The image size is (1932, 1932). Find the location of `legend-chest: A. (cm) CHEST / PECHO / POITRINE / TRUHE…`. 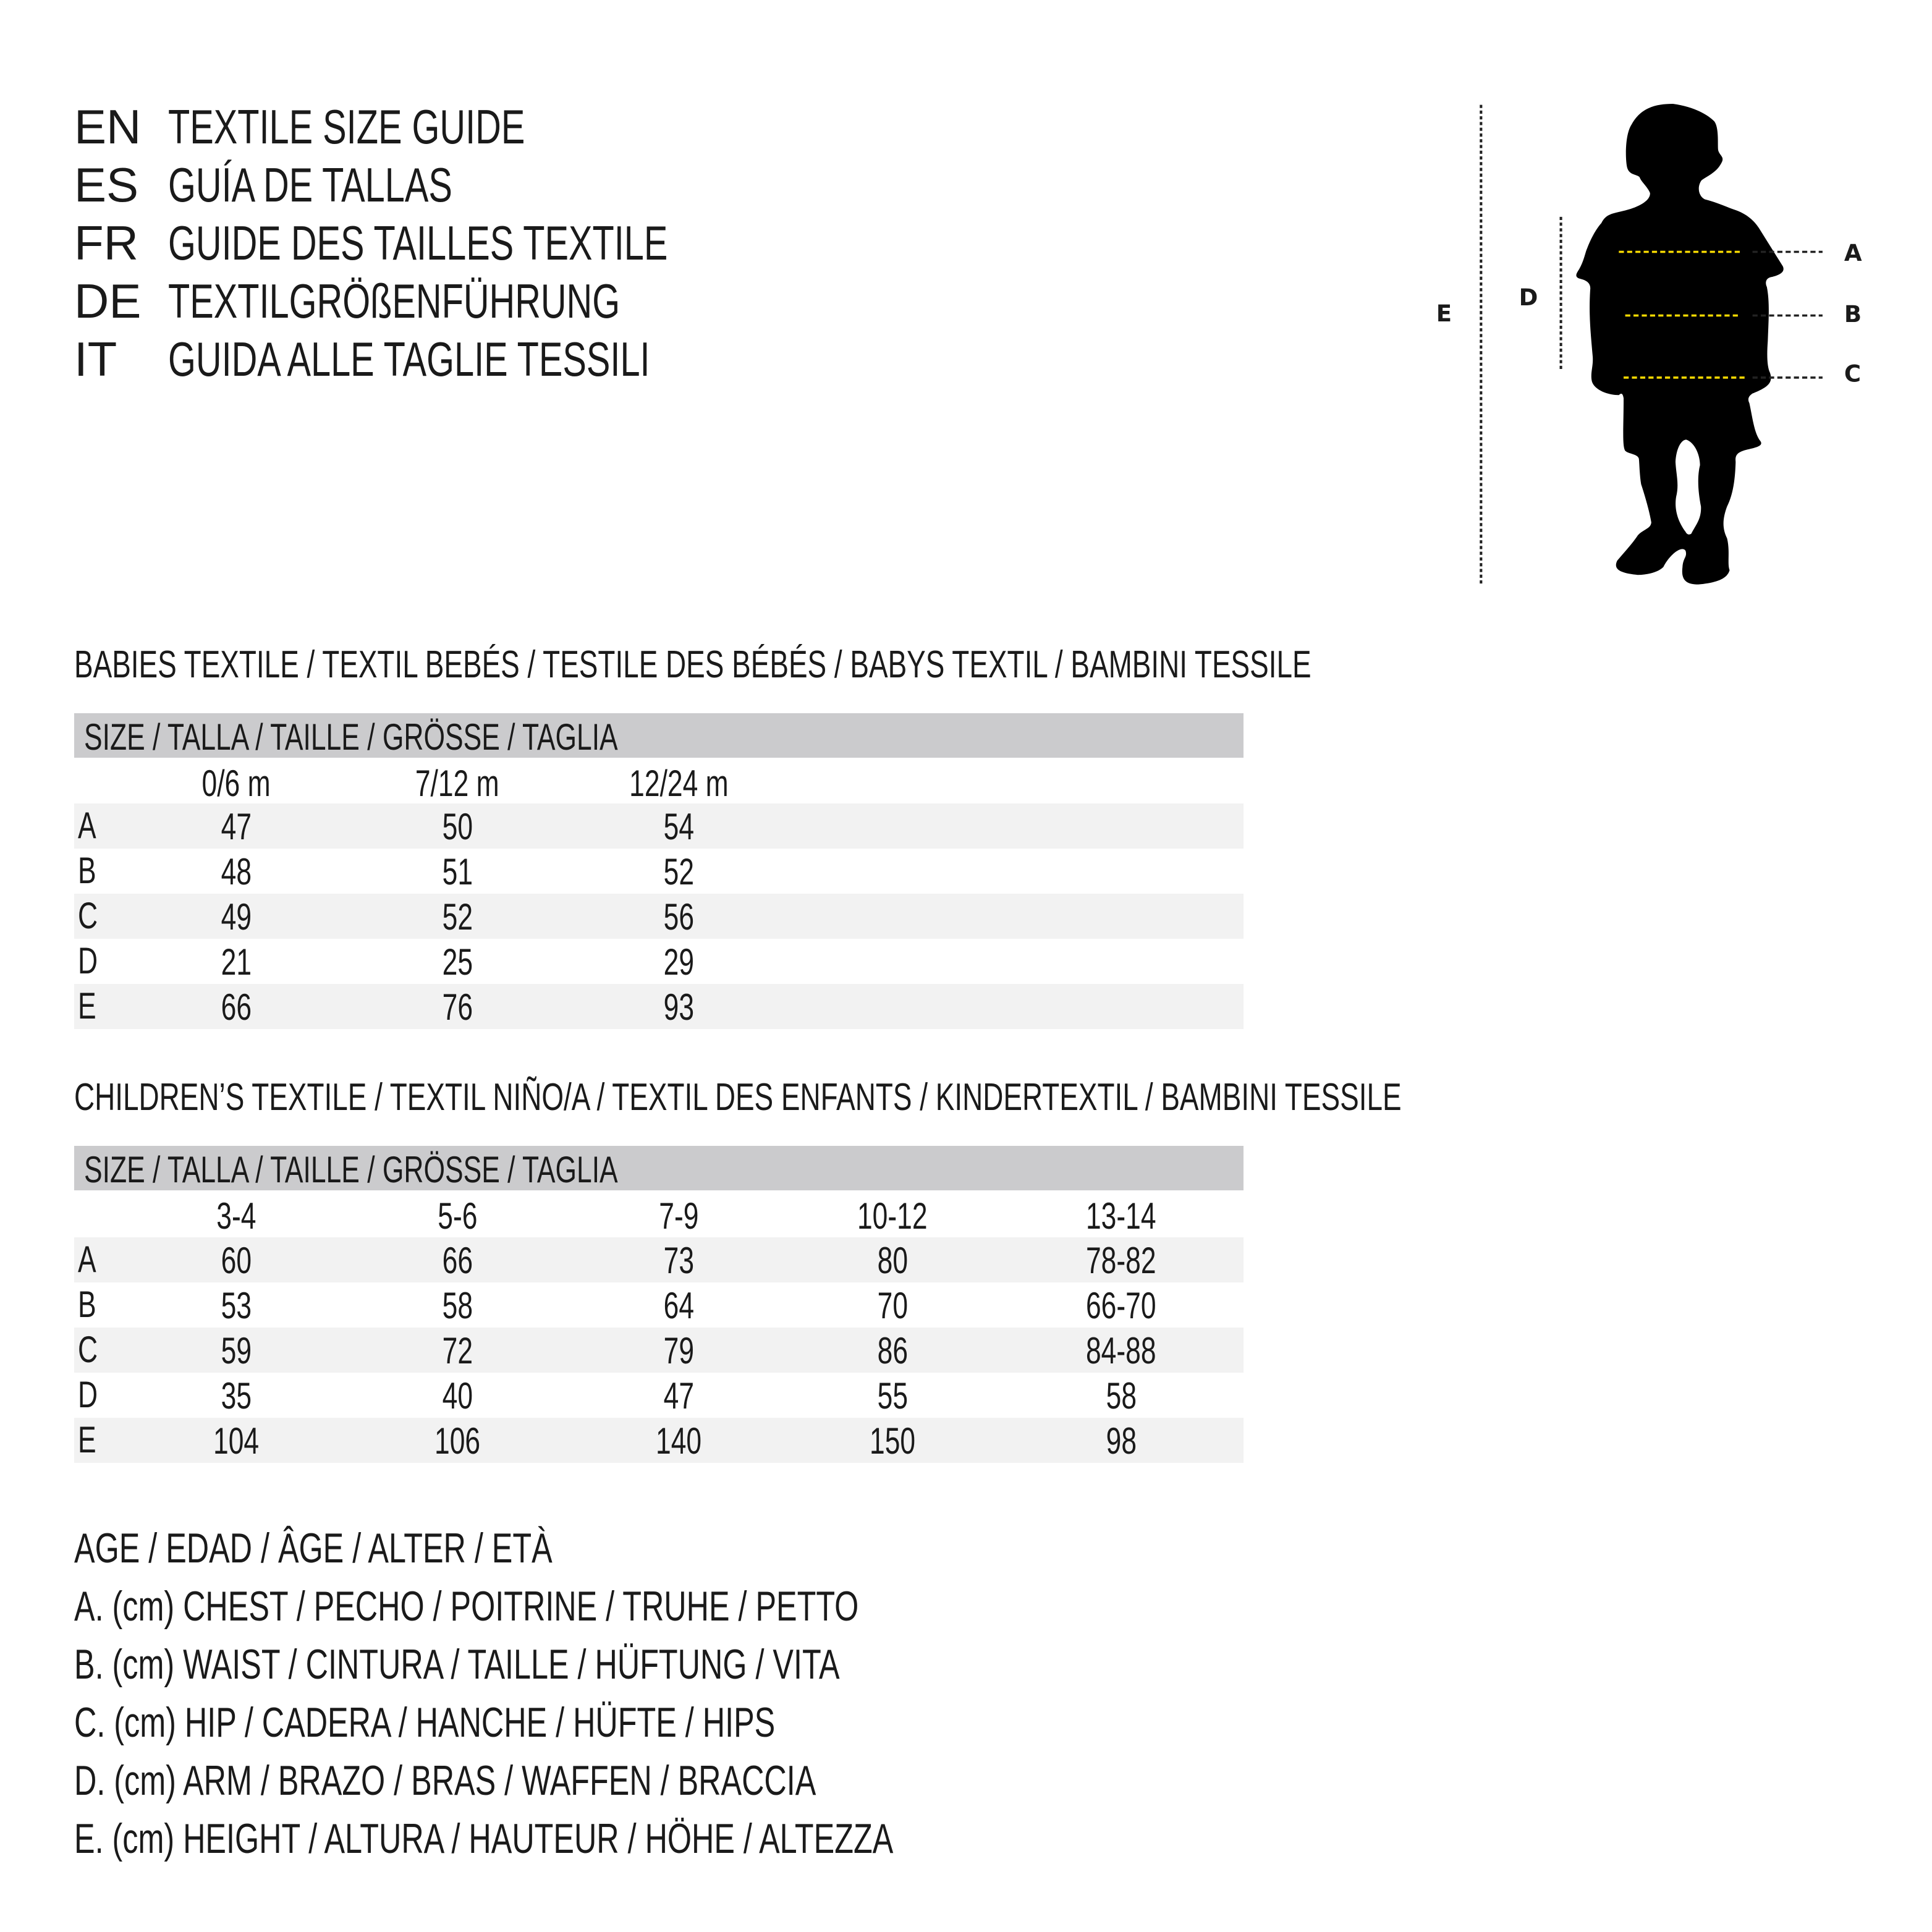

legend-chest: A. (cm) CHEST / PECHO / POITRINE / TRUHE… is located at coordinates (466, 1606).